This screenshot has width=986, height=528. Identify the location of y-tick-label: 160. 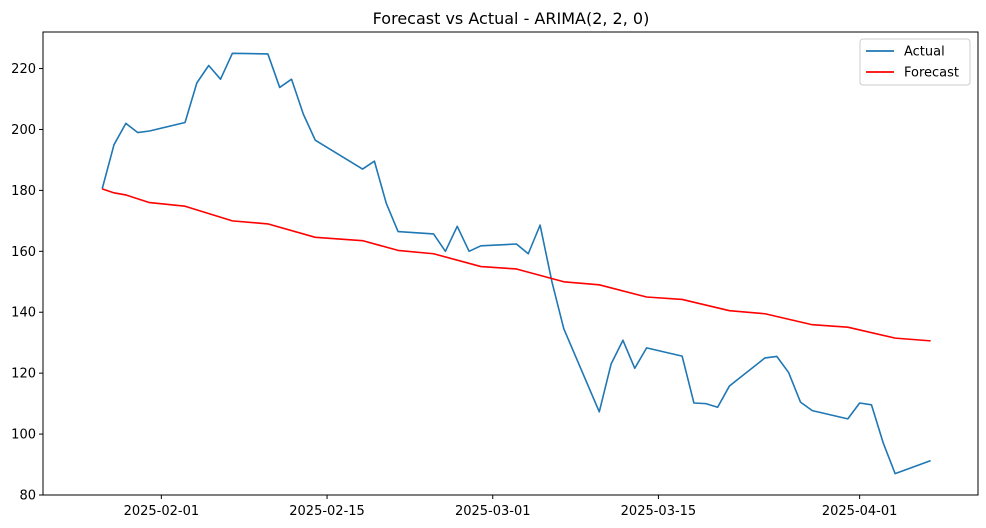
(23, 252).